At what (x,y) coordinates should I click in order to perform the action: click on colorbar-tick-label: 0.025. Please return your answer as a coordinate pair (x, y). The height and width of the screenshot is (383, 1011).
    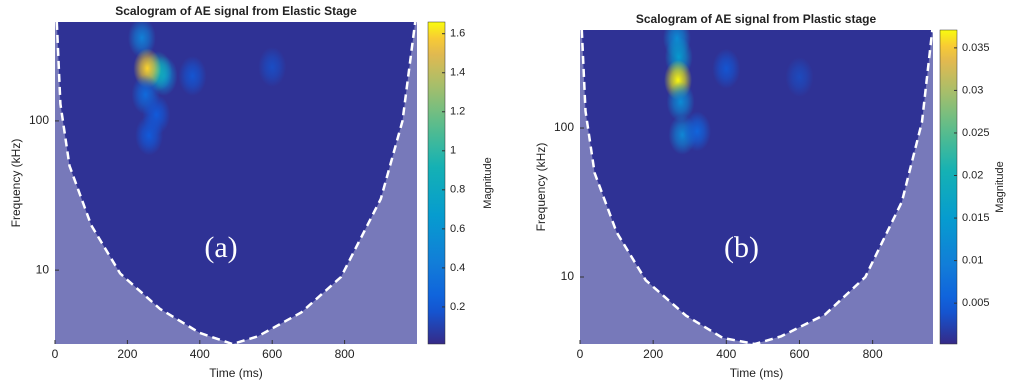
    Looking at the image, I should click on (976, 133).